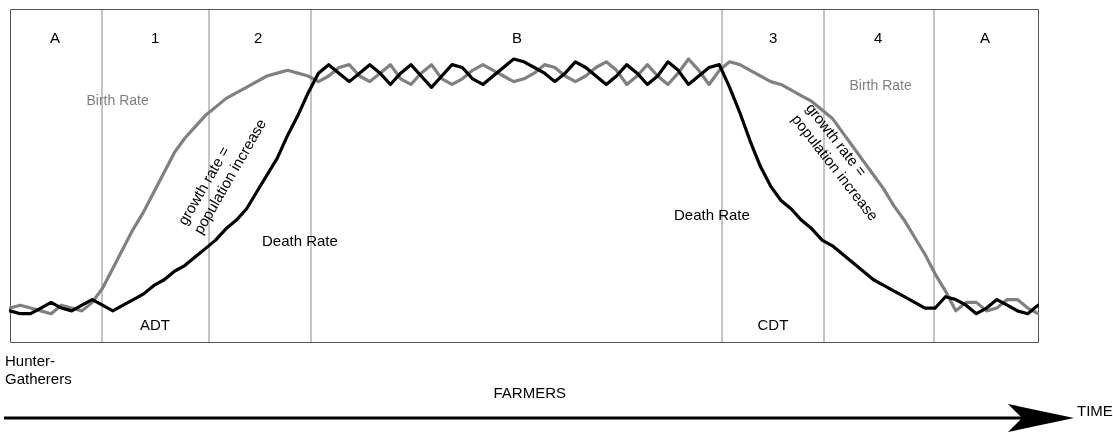 This screenshot has height=432, width=1113. What do you see at coordinates (38, 370) in the screenshot?
I see `text: Hunter- Gatherers` at bounding box center [38, 370].